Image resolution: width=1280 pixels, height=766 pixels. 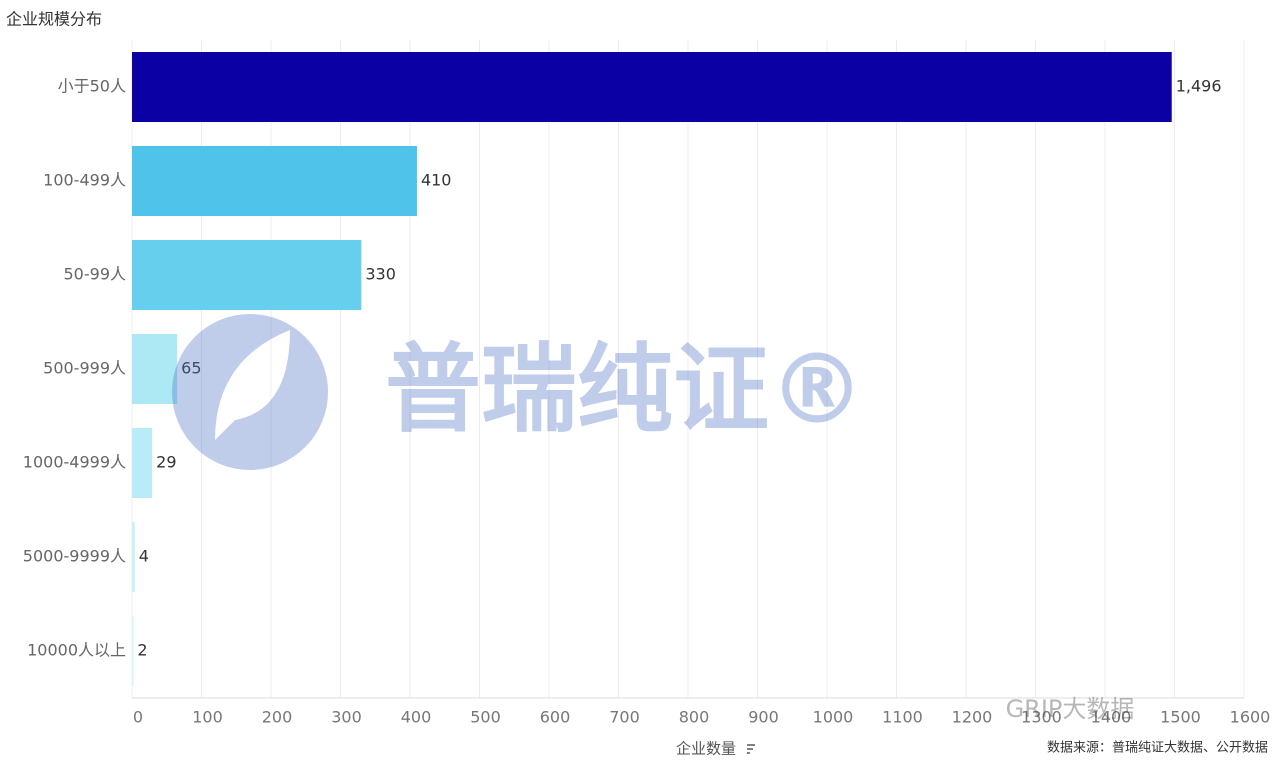 What do you see at coordinates (625, 389) in the screenshot?
I see `watermark-text: 普瑞纯证®` at bounding box center [625, 389].